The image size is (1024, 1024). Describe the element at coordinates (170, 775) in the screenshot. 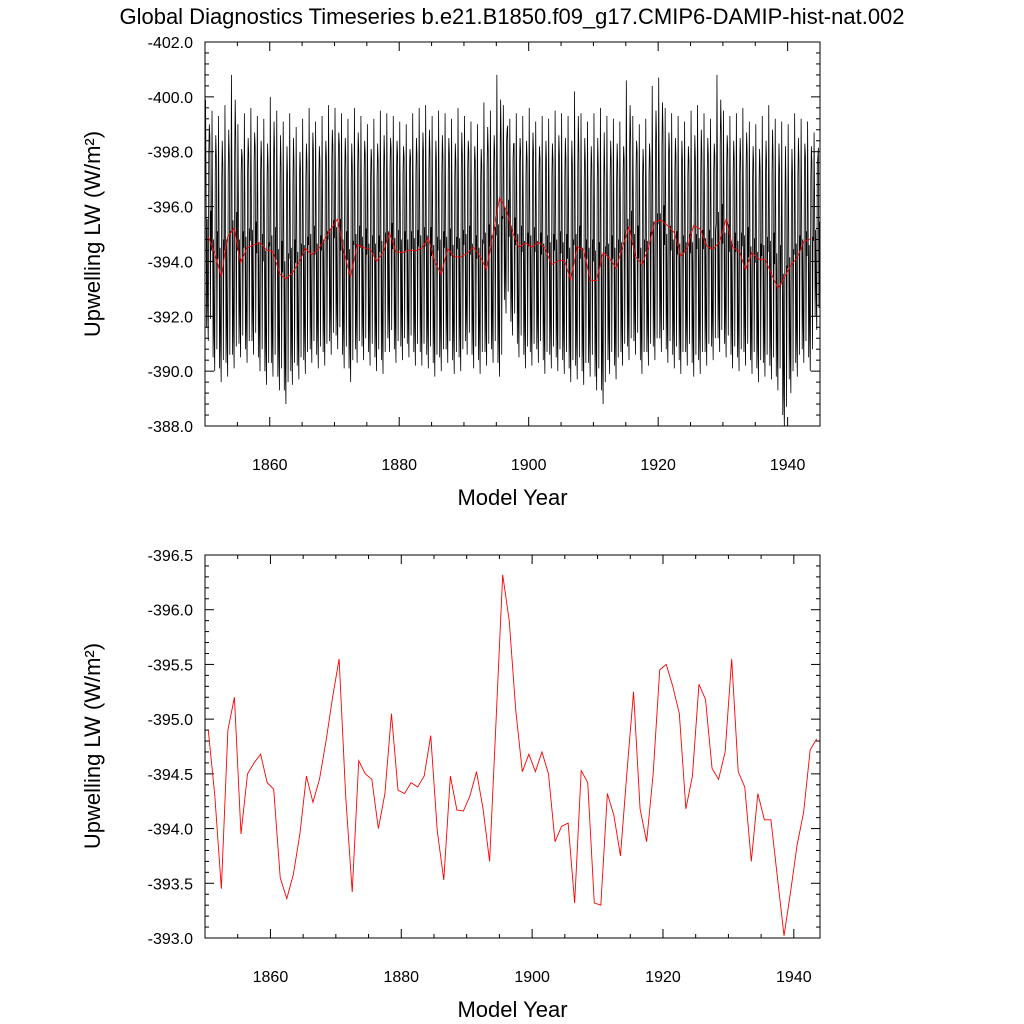

I see `y-tick-label: -394.5` at that location.